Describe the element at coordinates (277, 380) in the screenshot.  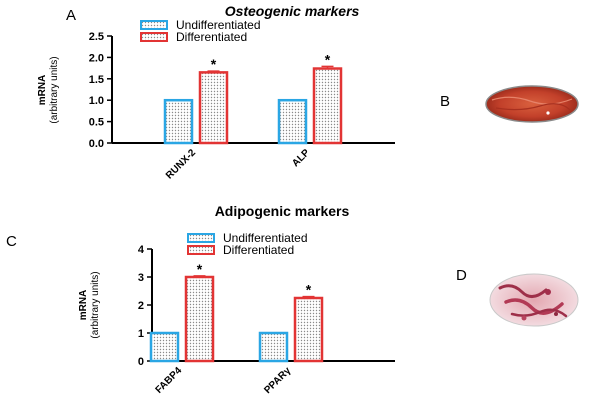
I see `x-category-label: PPARγ` at that location.